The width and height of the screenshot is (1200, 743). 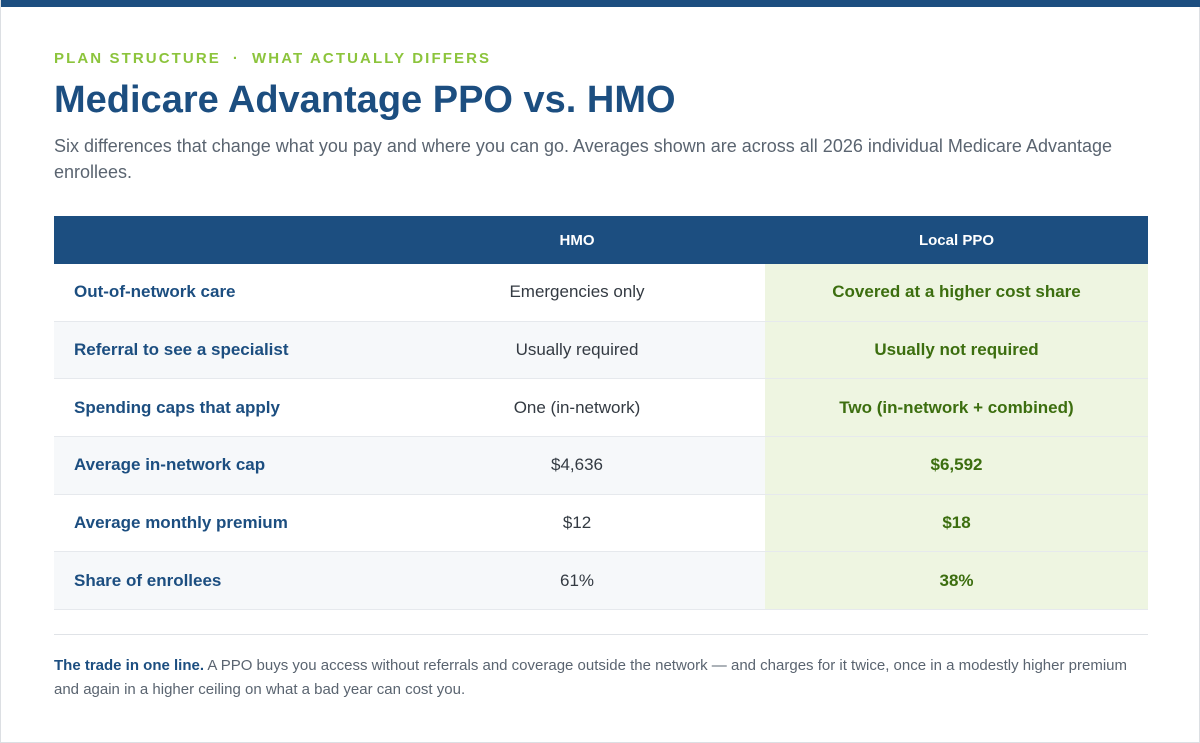 I want to click on ppo-value: Two (in-network + combined), so click(x=956, y=408).